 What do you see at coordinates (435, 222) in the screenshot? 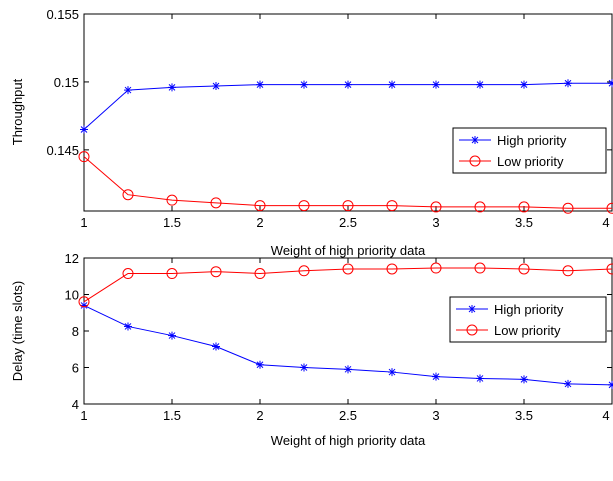
I see `throughput-x-tick-label: 3` at bounding box center [435, 222].